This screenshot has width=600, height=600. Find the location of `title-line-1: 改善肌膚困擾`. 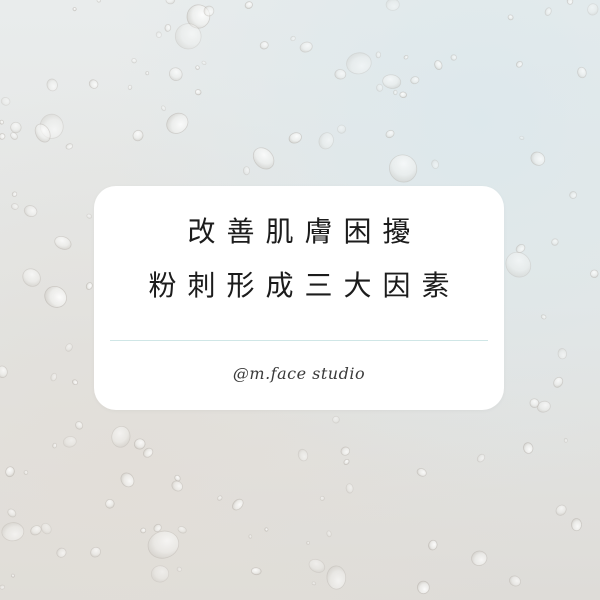

title-line-1: 改善肌膚困擾 is located at coordinates (304, 231).